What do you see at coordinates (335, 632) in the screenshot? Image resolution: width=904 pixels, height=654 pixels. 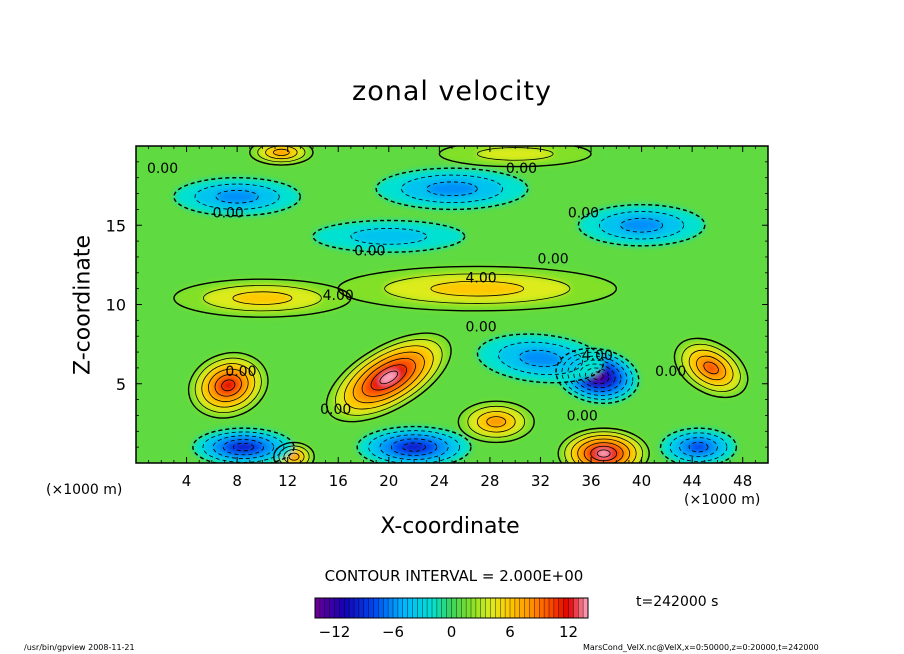 I see `colorbar-tick-label: −12` at bounding box center [335, 632].